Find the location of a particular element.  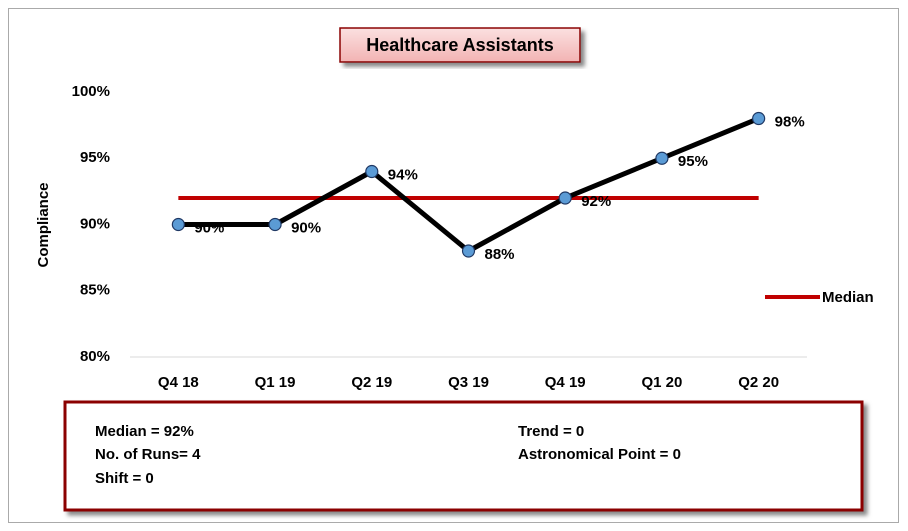

data-label: 88% is located at coordinates (500, 254).